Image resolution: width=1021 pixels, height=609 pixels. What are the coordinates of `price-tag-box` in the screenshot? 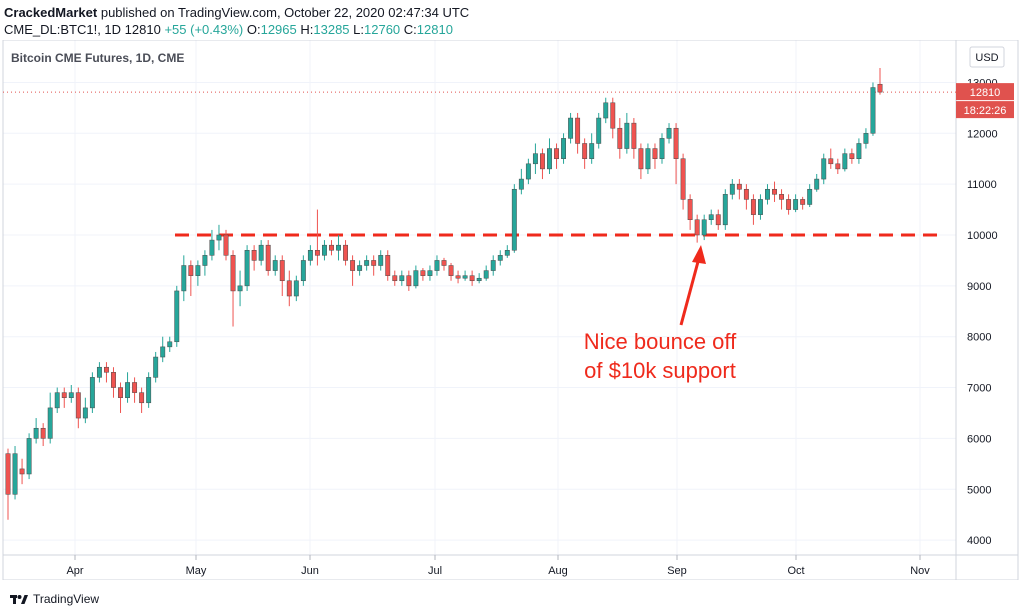 It's located at (985, 92).